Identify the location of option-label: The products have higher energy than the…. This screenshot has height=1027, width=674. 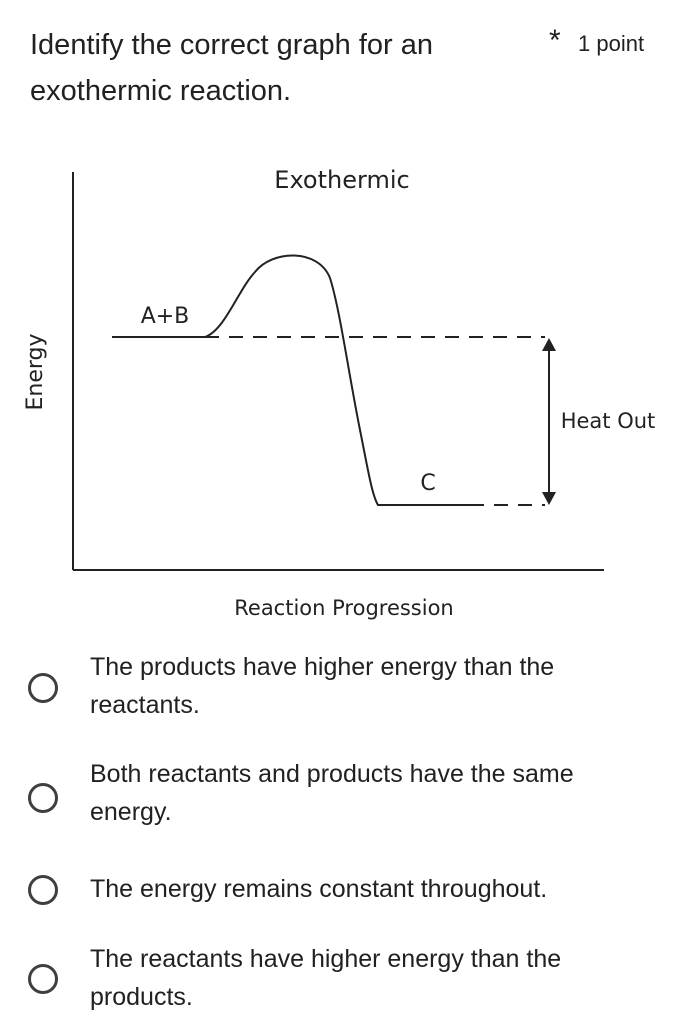
(322, 686).